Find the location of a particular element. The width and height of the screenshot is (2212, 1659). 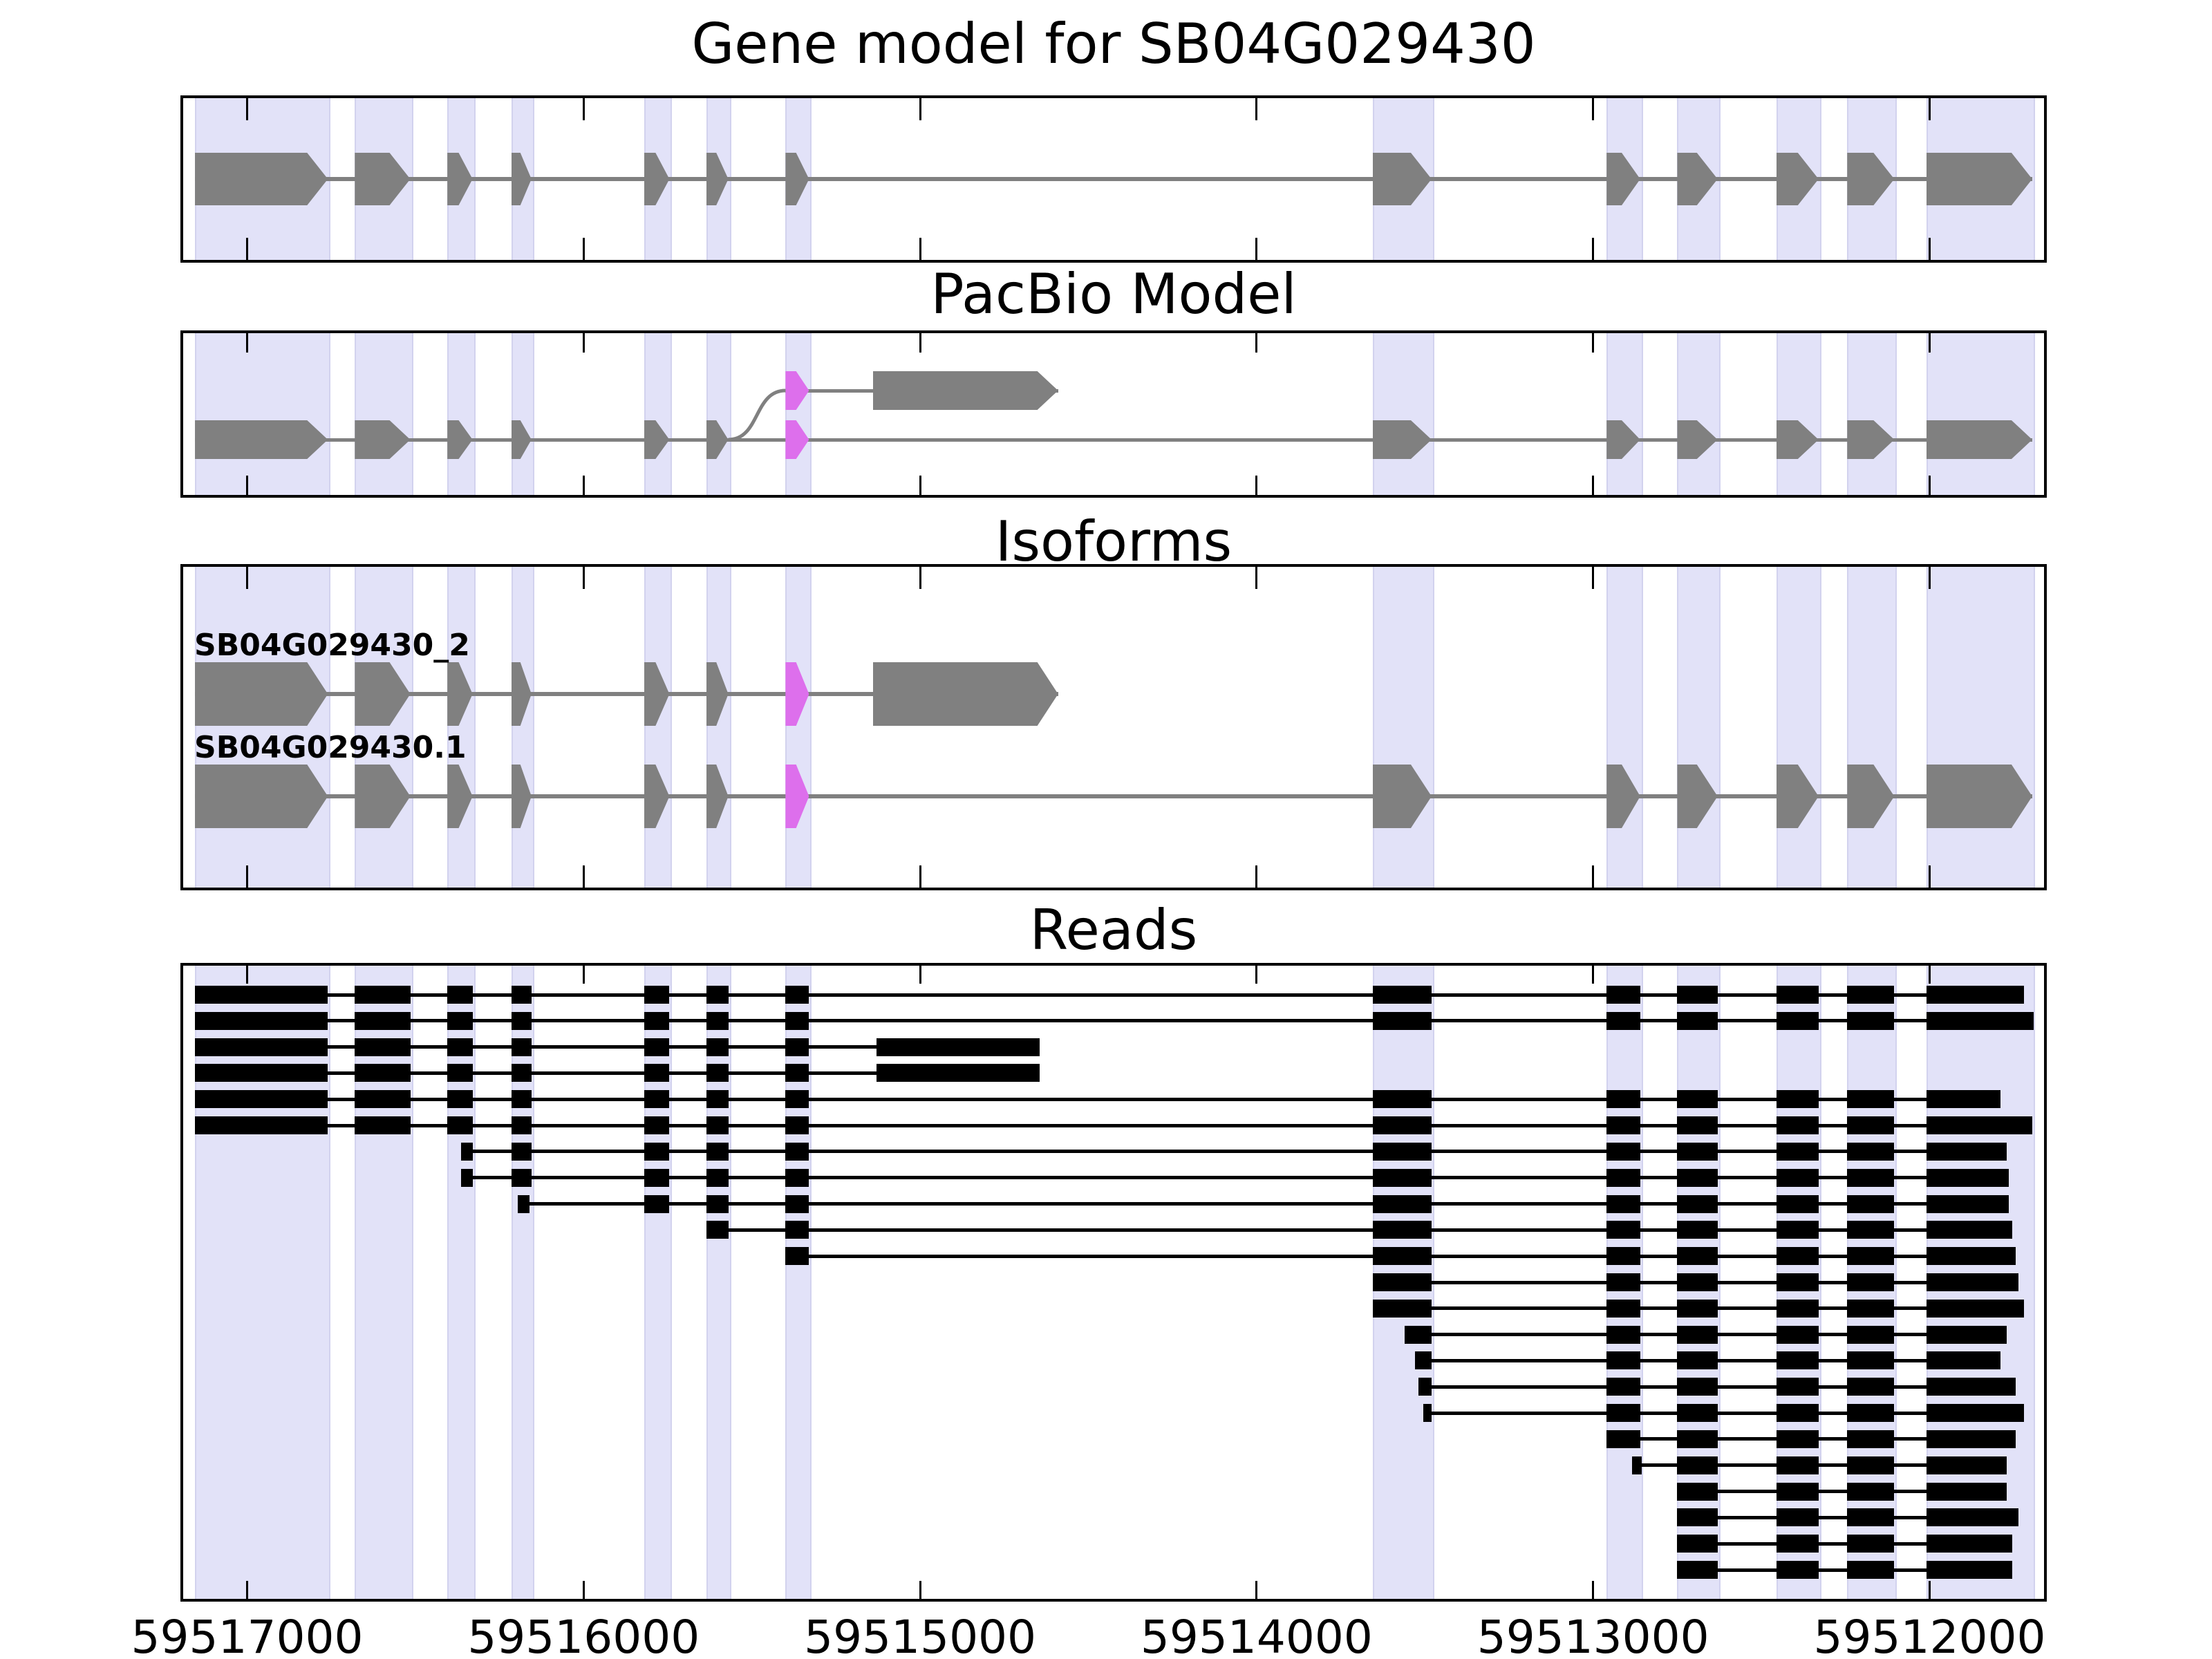

gene-model-track is located at coordinates (1113, 179).